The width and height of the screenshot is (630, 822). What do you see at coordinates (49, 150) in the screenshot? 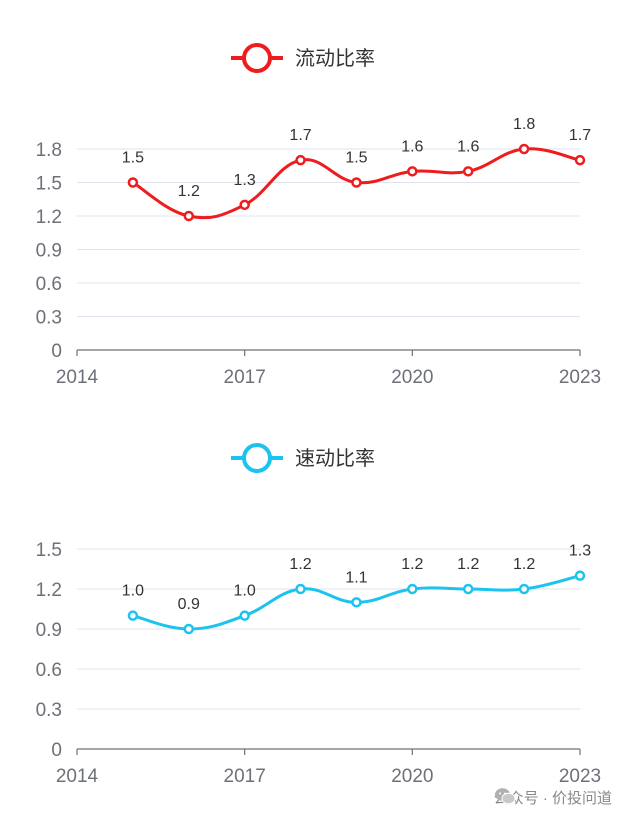
I see `y-tick-label: 1.8` at bounding box center [49, 150].